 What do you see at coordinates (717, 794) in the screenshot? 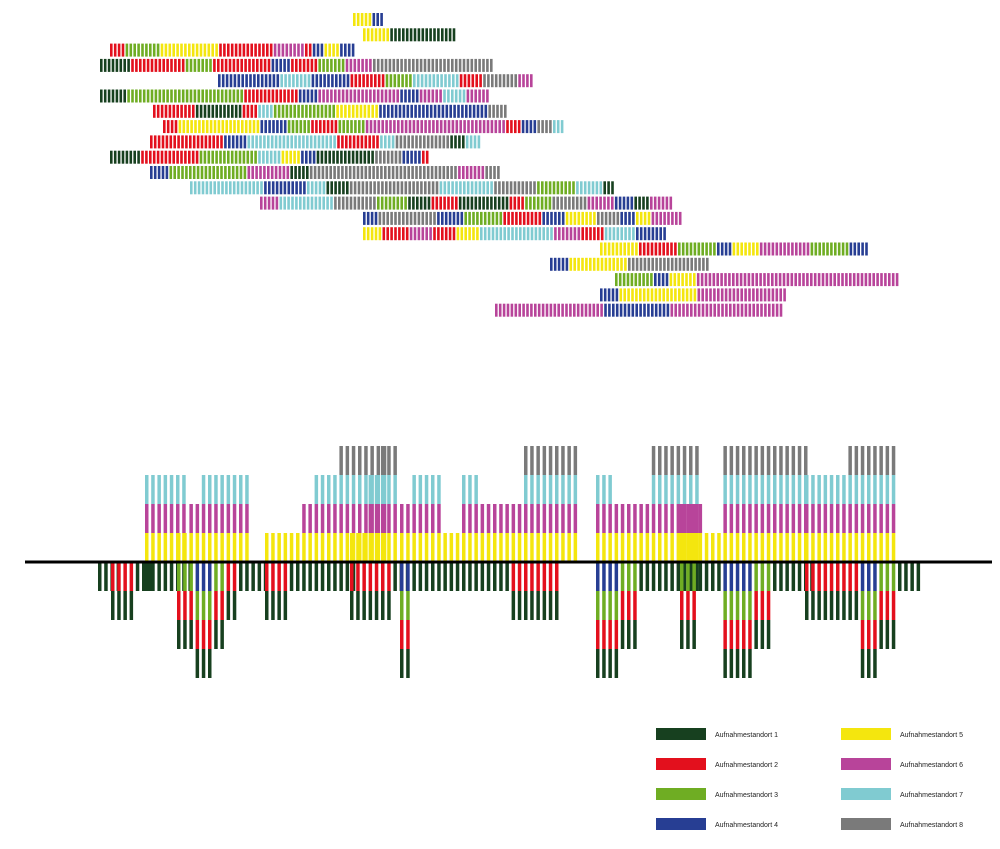
I see `legend-item: Aufnahmestandort 3` at bounding box center [717, 794].